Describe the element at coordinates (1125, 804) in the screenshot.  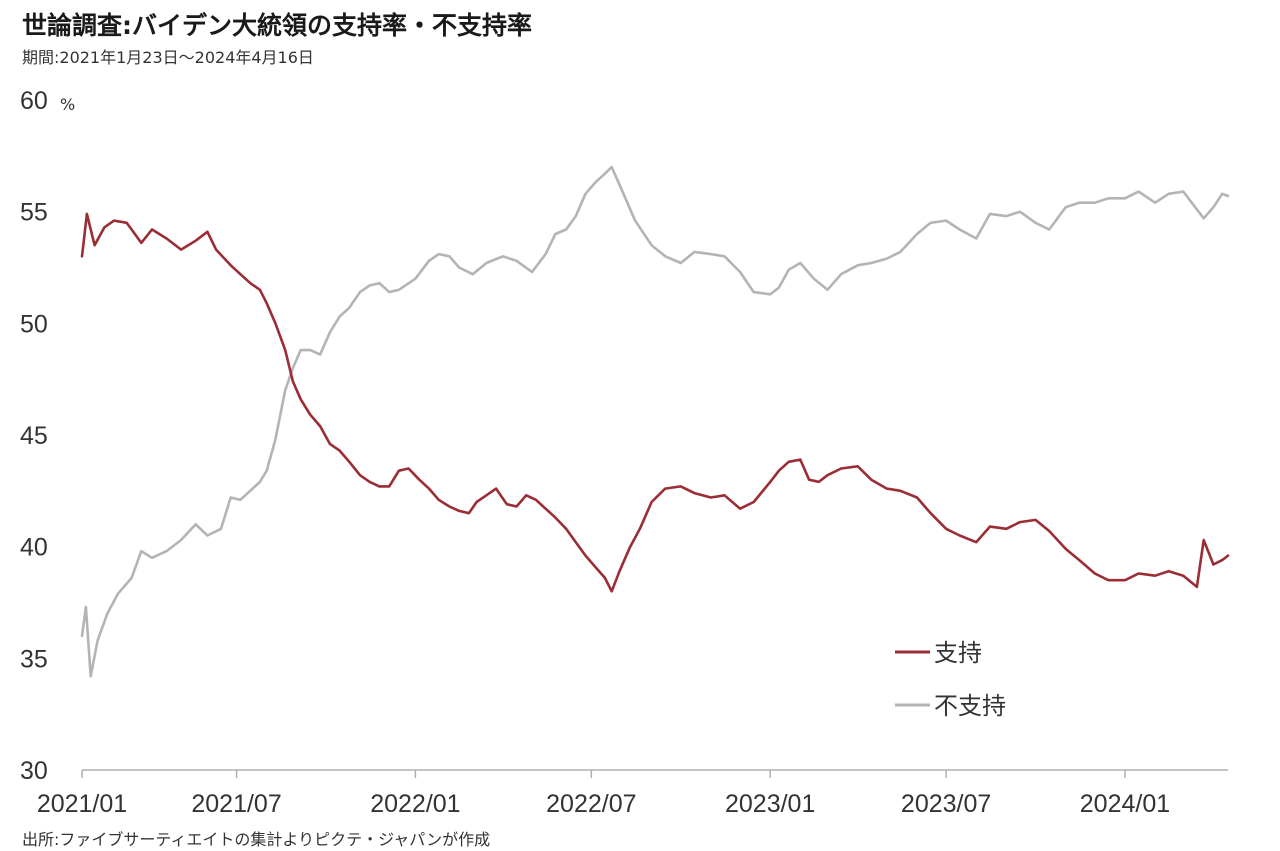
I see `x-tick-label: 2024/01` at that location.